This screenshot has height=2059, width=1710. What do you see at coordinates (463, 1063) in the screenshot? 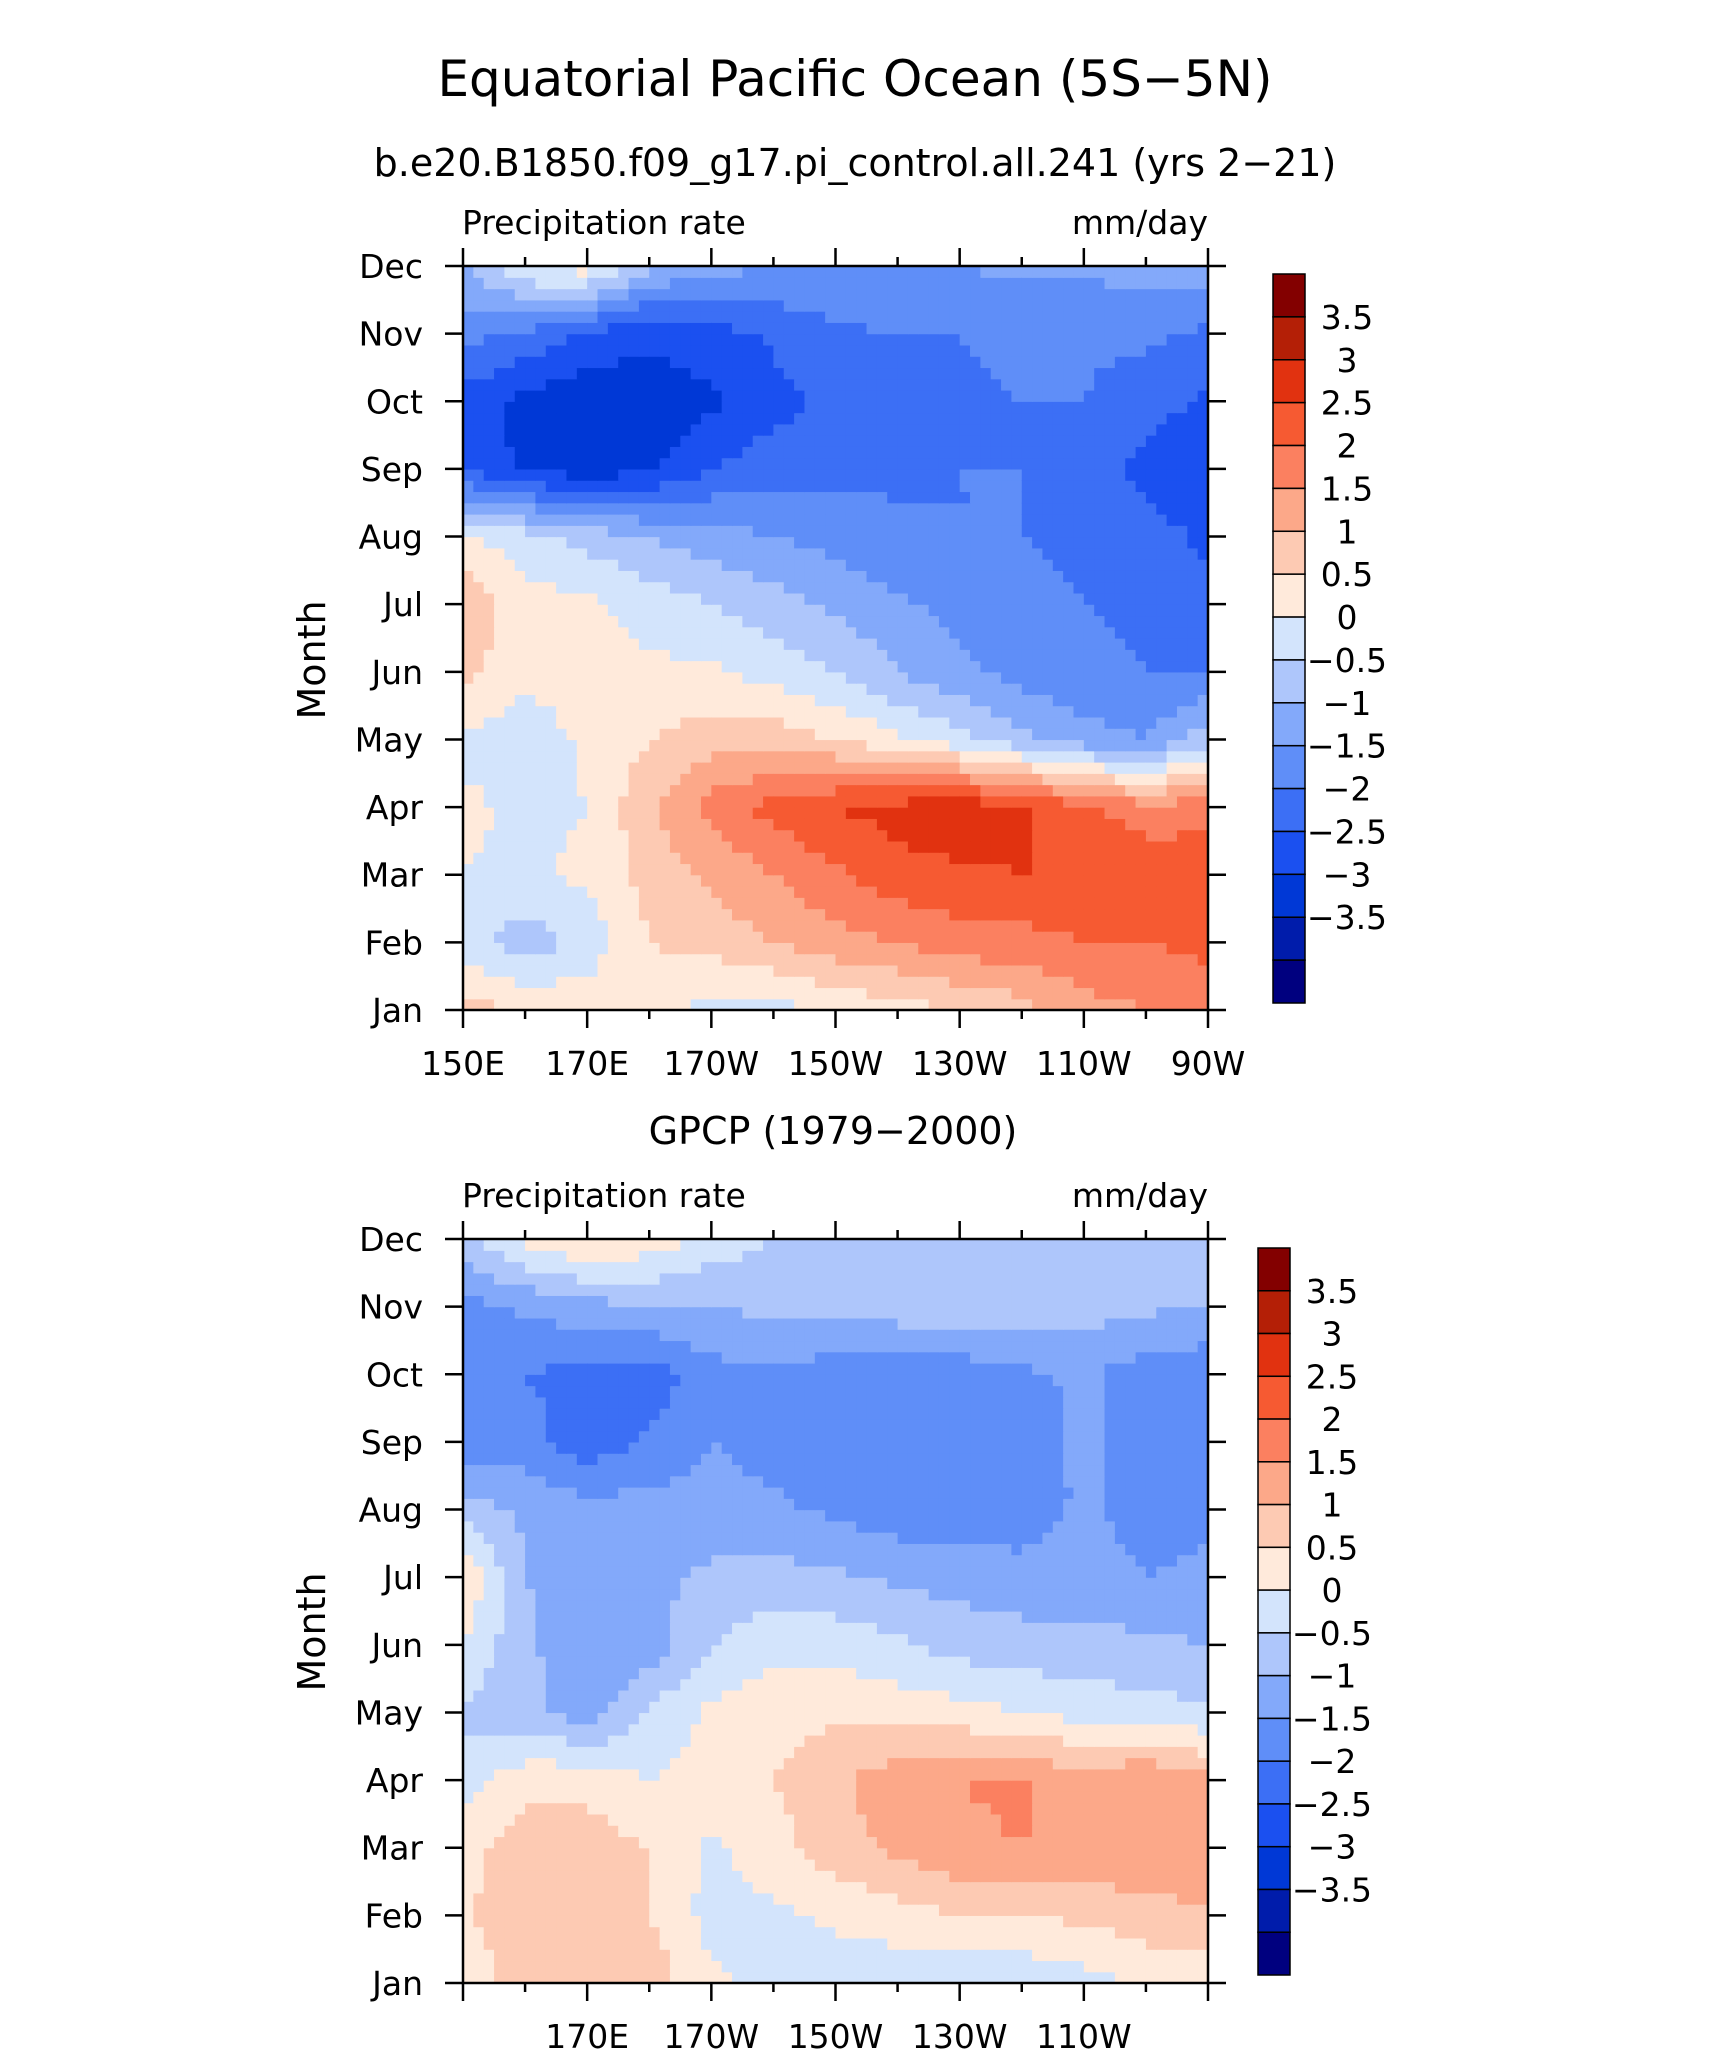
I see `x-tick-label: 150E` at bounding box center [463, 1063].